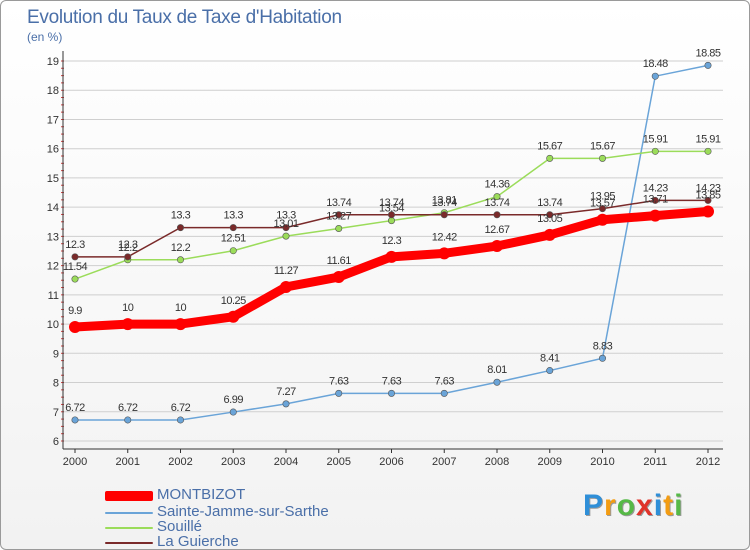 This screenshot has width=750, height=550. Describe the element at coordinates (339, 261) in the screenshot. I see `data-label: 11.61` at that location.